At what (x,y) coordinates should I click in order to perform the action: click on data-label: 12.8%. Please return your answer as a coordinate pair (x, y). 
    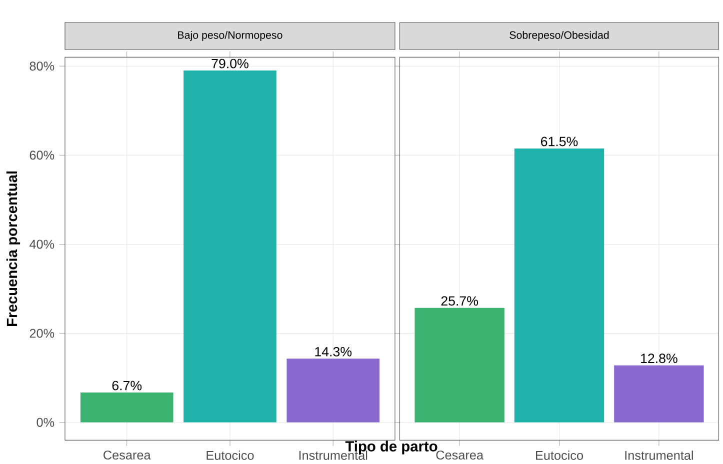
    Looking at the image, I should click on (659, 358).